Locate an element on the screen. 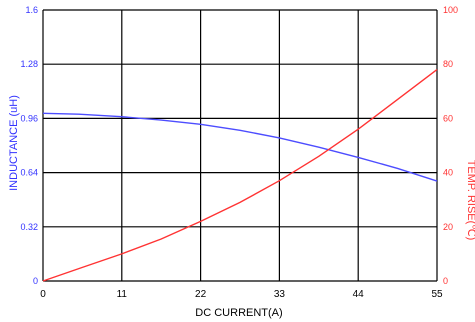 The image size is (475, 322). x-tick-label: 55 is located at coordinates (437, 294).